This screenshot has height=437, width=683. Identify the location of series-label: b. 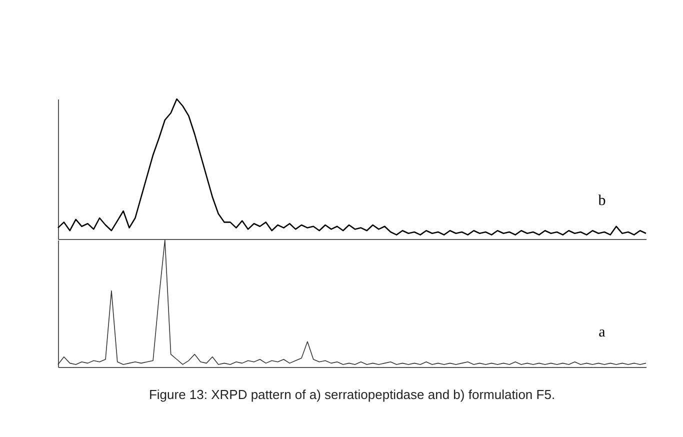
(602, 200).